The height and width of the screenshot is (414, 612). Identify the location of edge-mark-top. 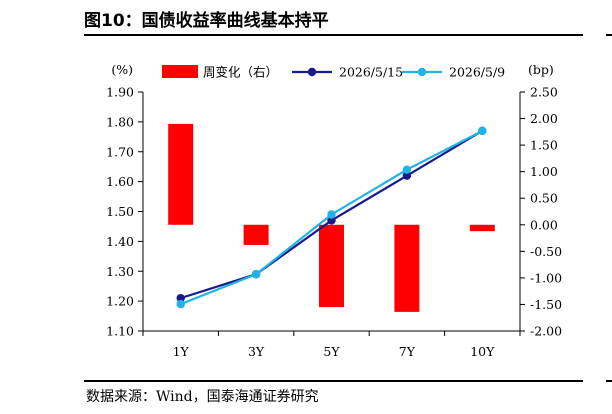
(609, 35).